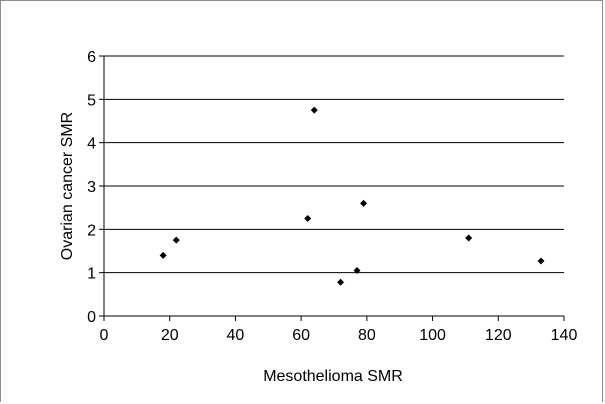 Image resolution: width=605 pixels, height=404 pixels. I want to click on y-tick-label: 3, so click(91, 187).